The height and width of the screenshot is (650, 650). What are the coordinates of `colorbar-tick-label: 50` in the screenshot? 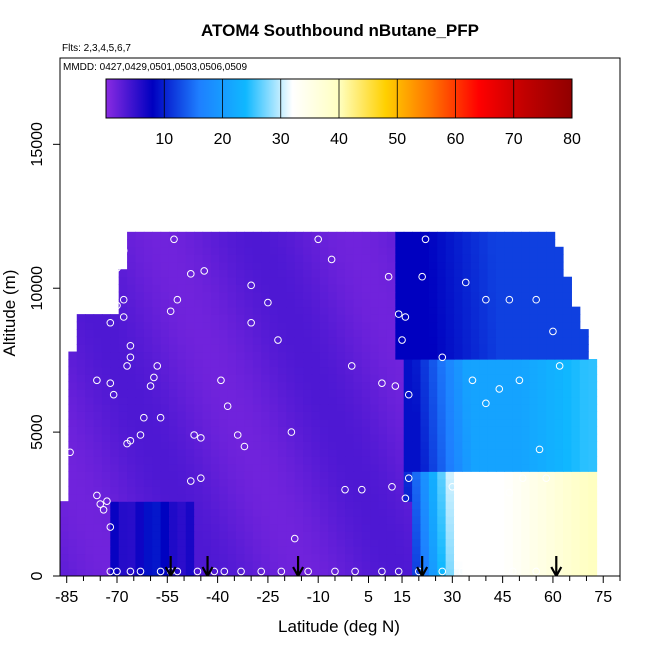 It's located at (397, 139).